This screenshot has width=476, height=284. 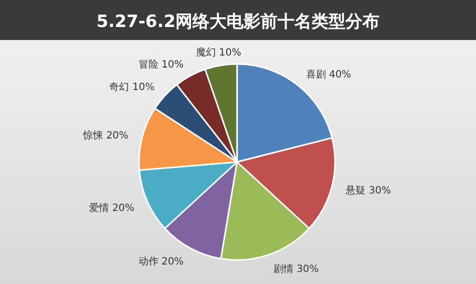 What do you see at coordinates (132, 87) in the screenshot?
I see `slice-label: 奇幻 10%` at bounding box center [132, 87].